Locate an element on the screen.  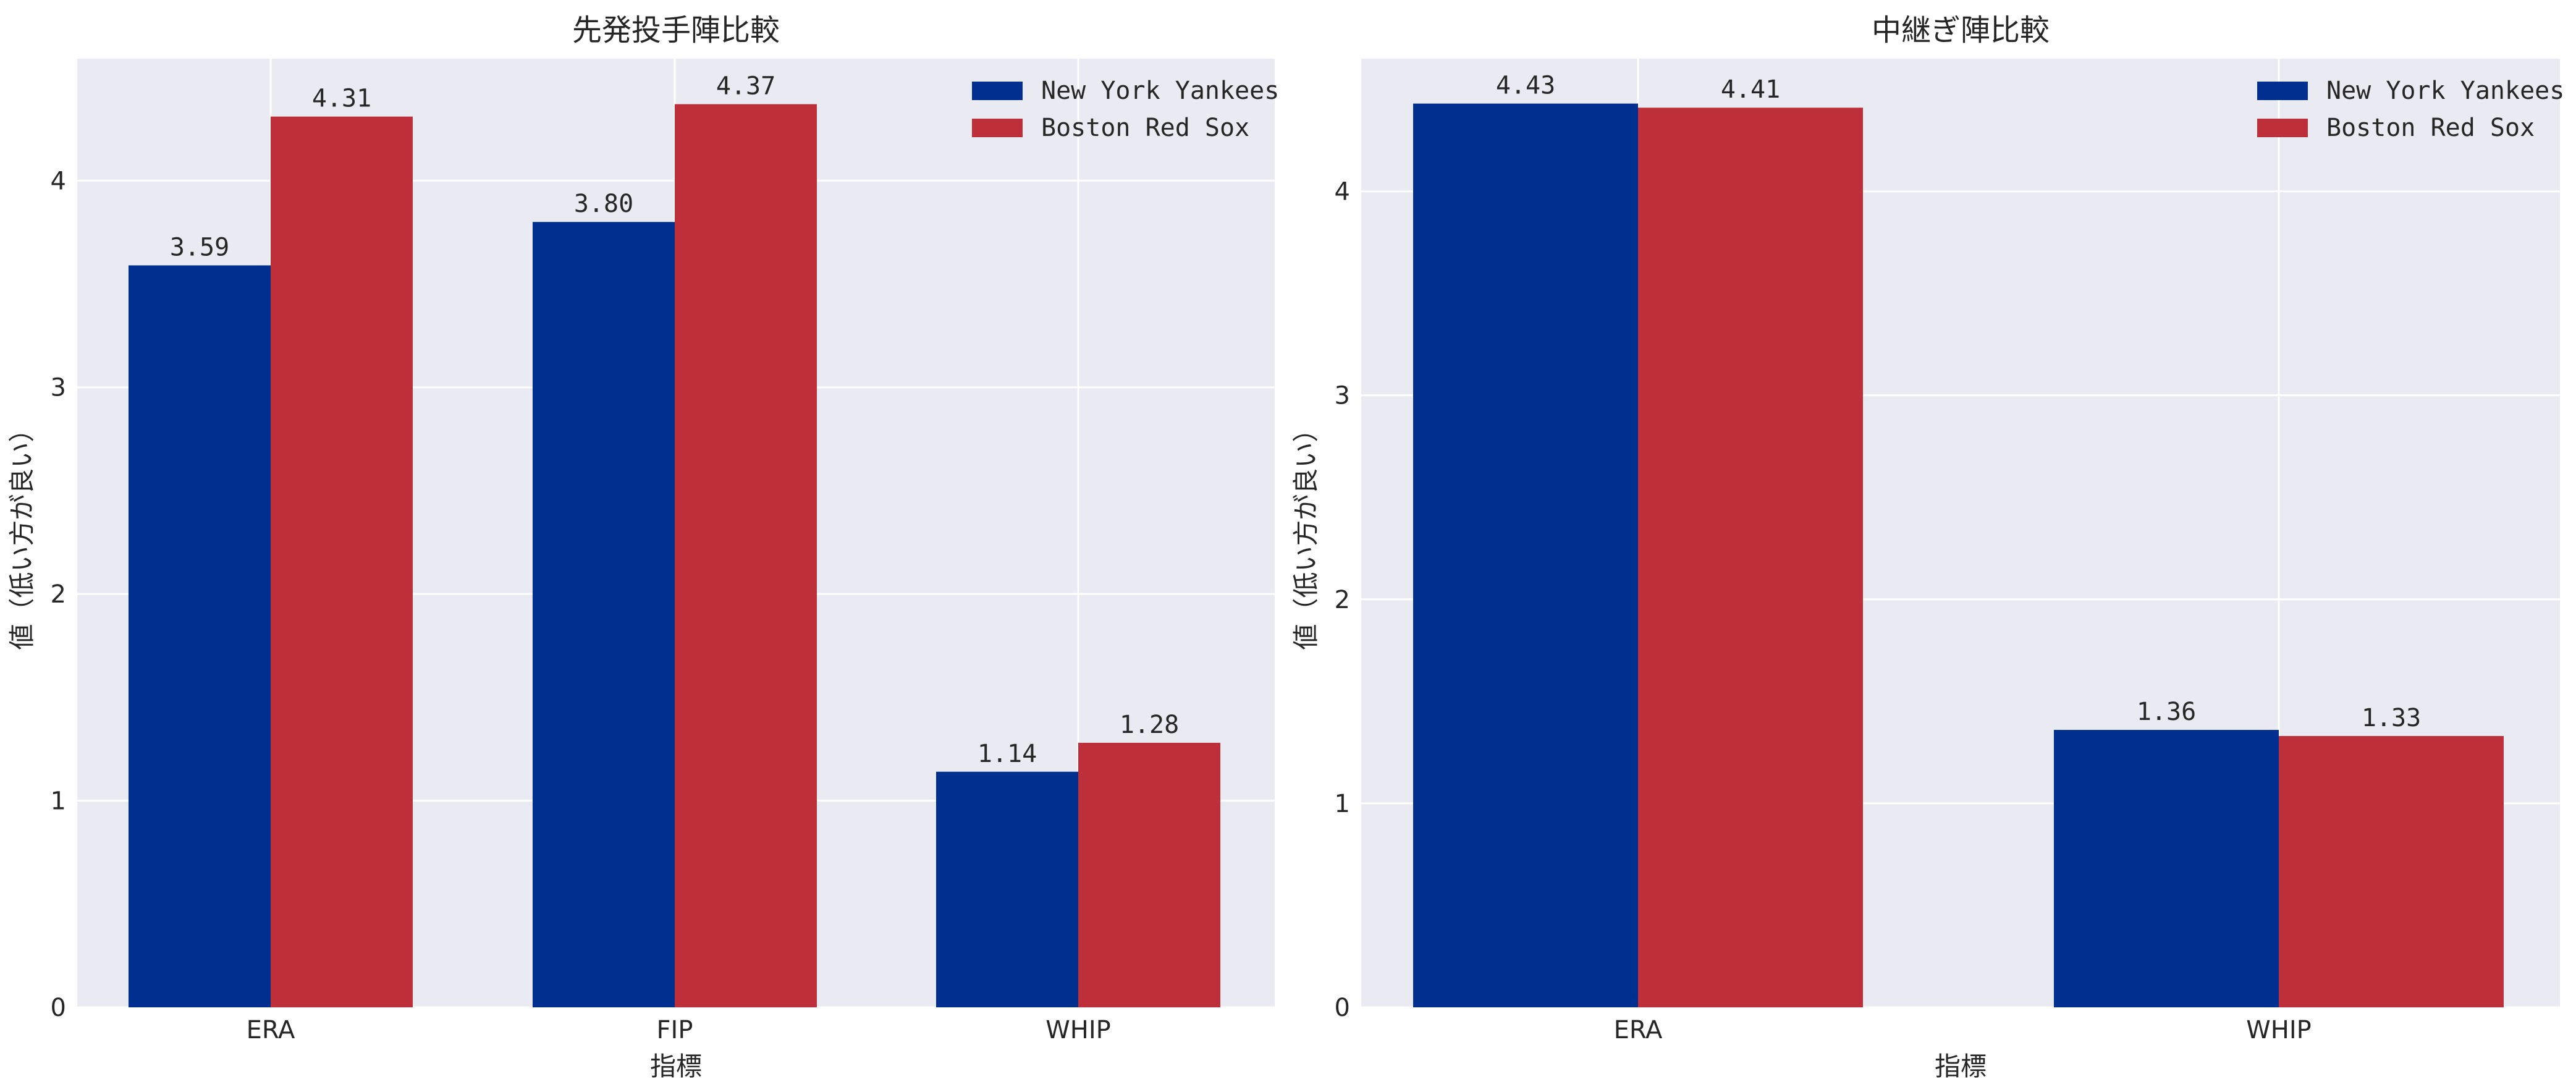
bar-value-label: 4.31 is located at coordinates (341, 99).